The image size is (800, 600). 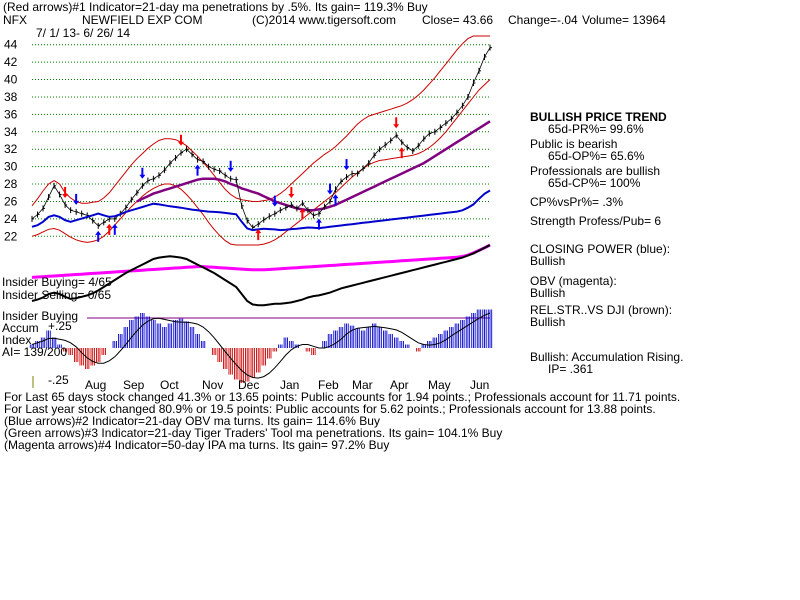 What do you see at coordinates (607, 357) in the screenshot?
I see `accum-status: Bullish: Accumulation Rising.` at bounding box center [607, 357].